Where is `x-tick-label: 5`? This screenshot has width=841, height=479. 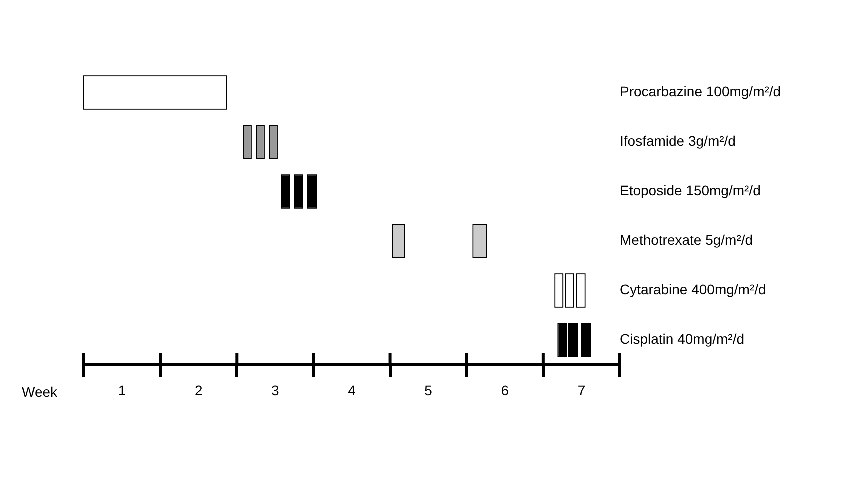
x-tick-label: 5 is located at coordinates (428, 390).